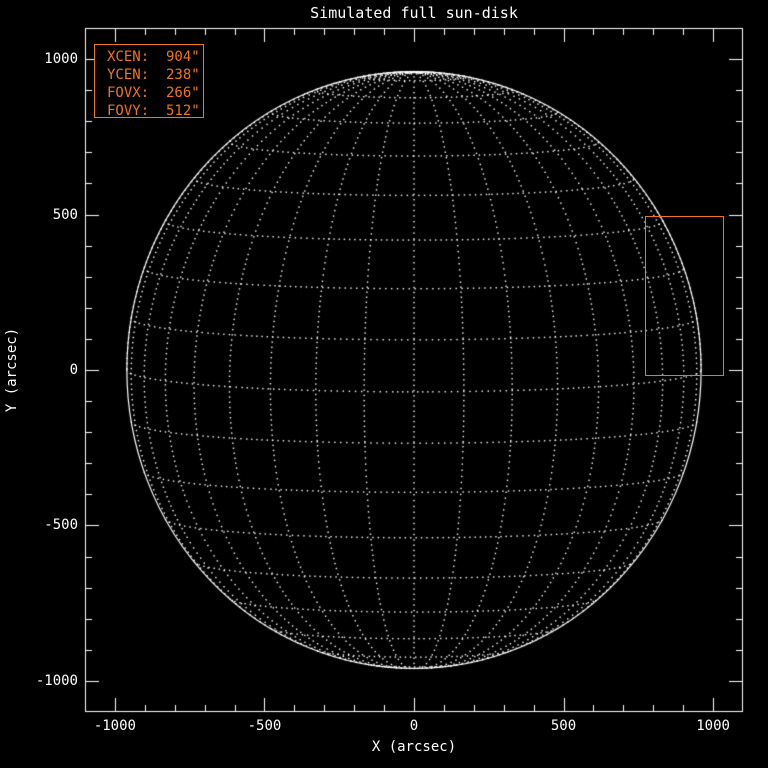 Image resolution: width=768 pixels, height=768 pixels. I want to click on y-axis-label: Y (arcsec), so click(12, 370).